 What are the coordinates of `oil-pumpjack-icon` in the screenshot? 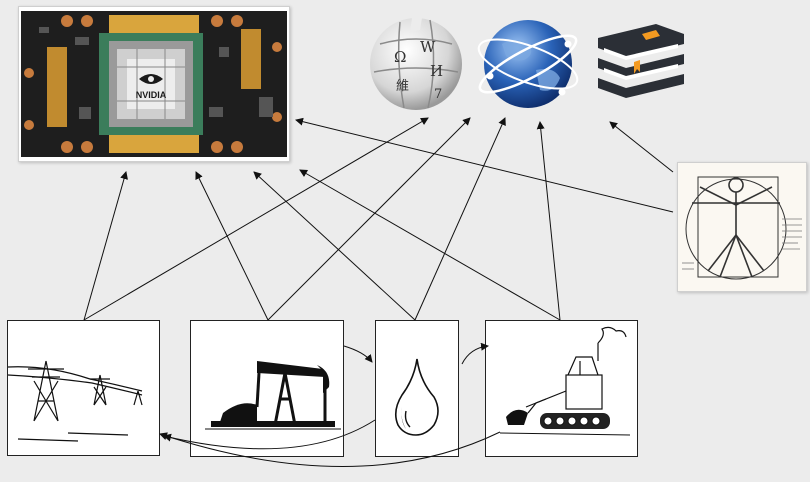 It's located at (273, 395).